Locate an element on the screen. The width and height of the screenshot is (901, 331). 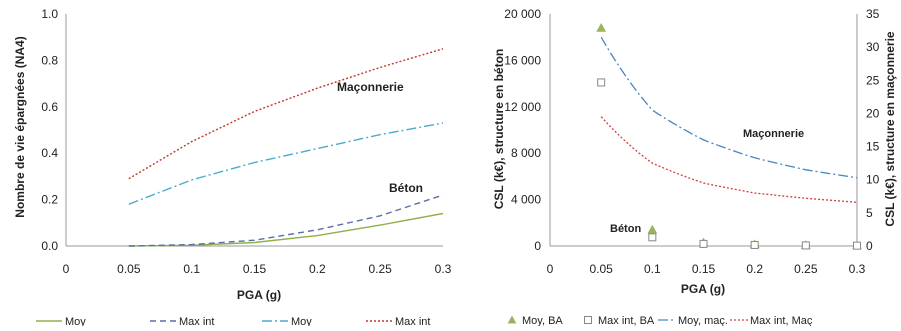
right-x-tick-label: 0.3 is located at coordinates (857, 269).